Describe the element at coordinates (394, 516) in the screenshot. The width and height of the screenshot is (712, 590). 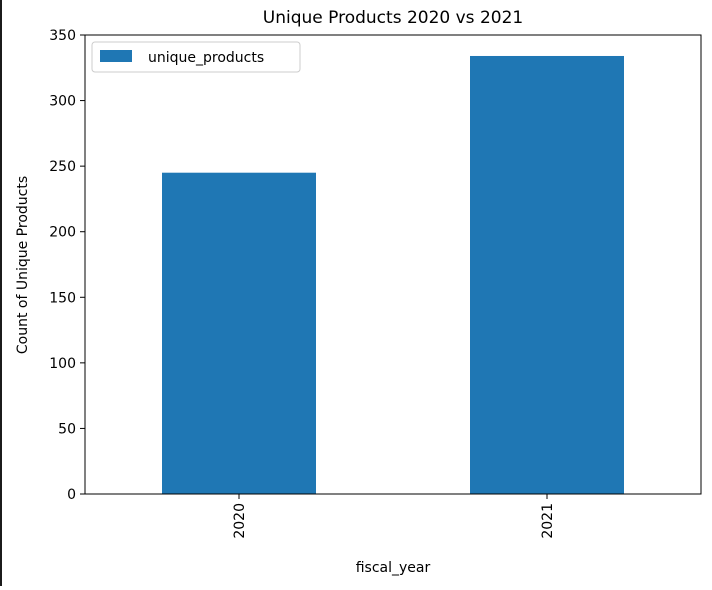
I see `x-axis-ticks: 2020 2021` at that location.